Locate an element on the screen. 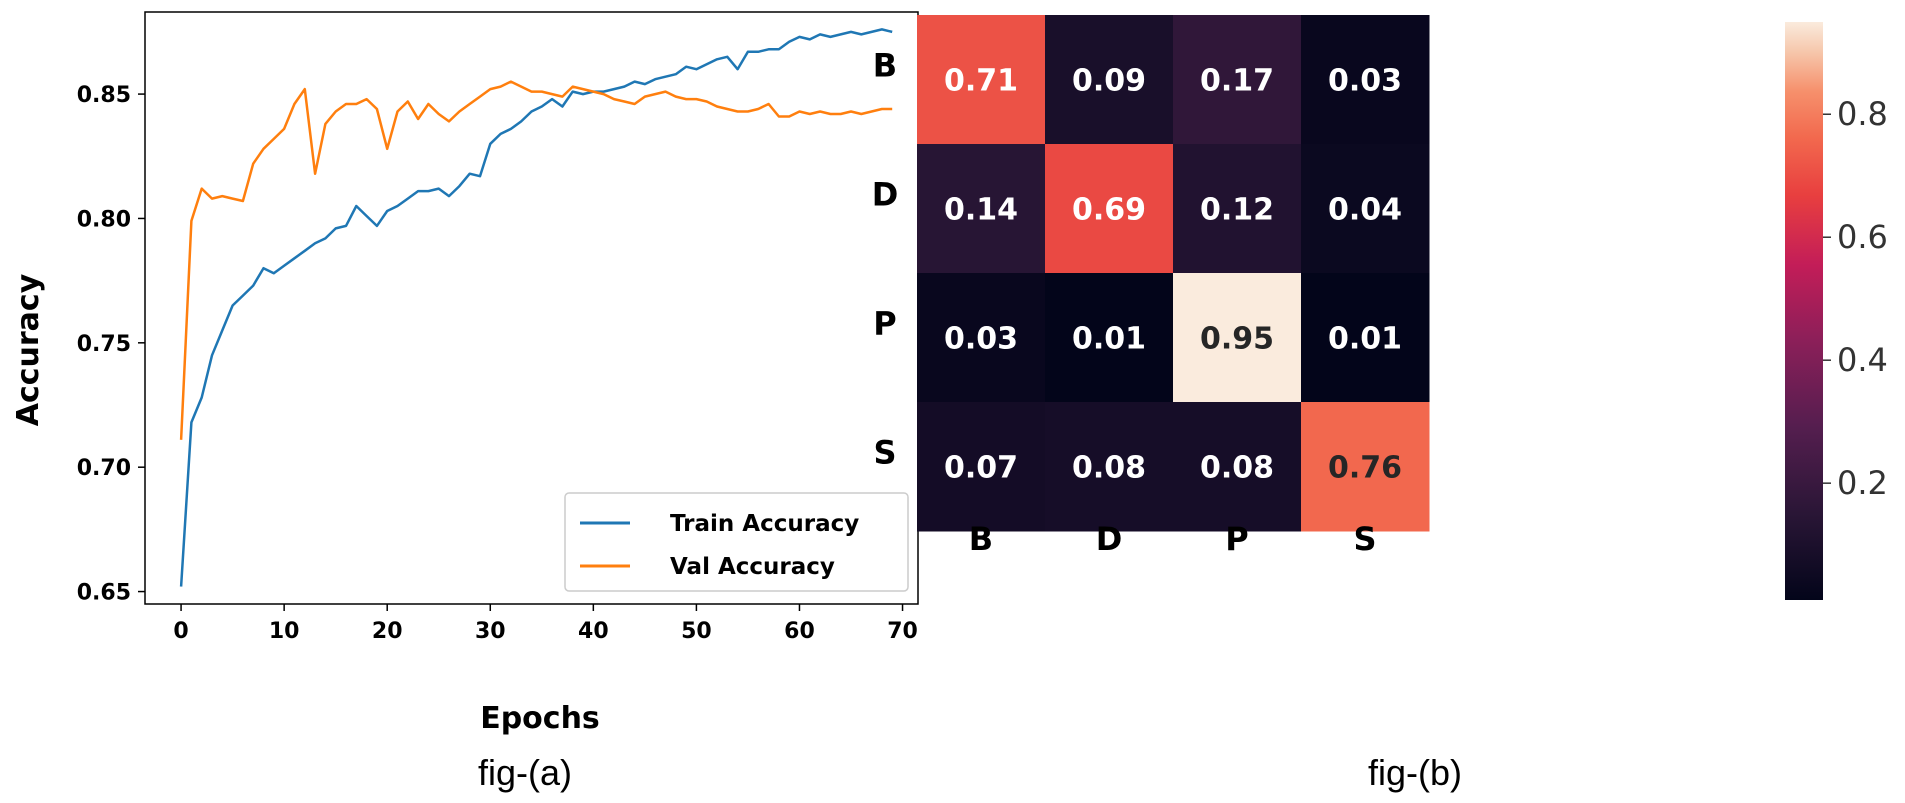  cell-value: 0.09 is located at coordinates (1109, 81).